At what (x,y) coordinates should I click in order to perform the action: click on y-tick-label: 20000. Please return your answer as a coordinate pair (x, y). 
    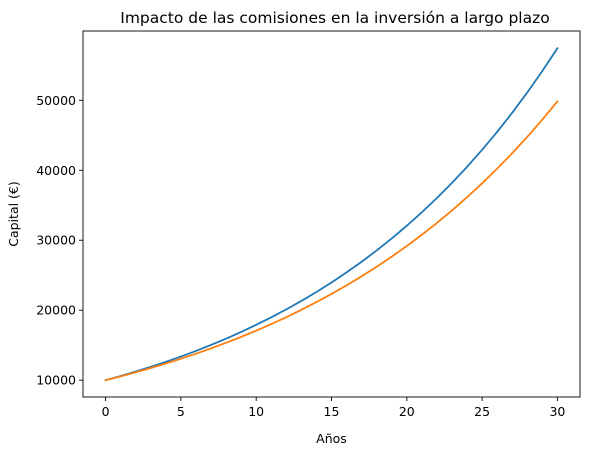
    Looking at the image, I should click on (56, 310).